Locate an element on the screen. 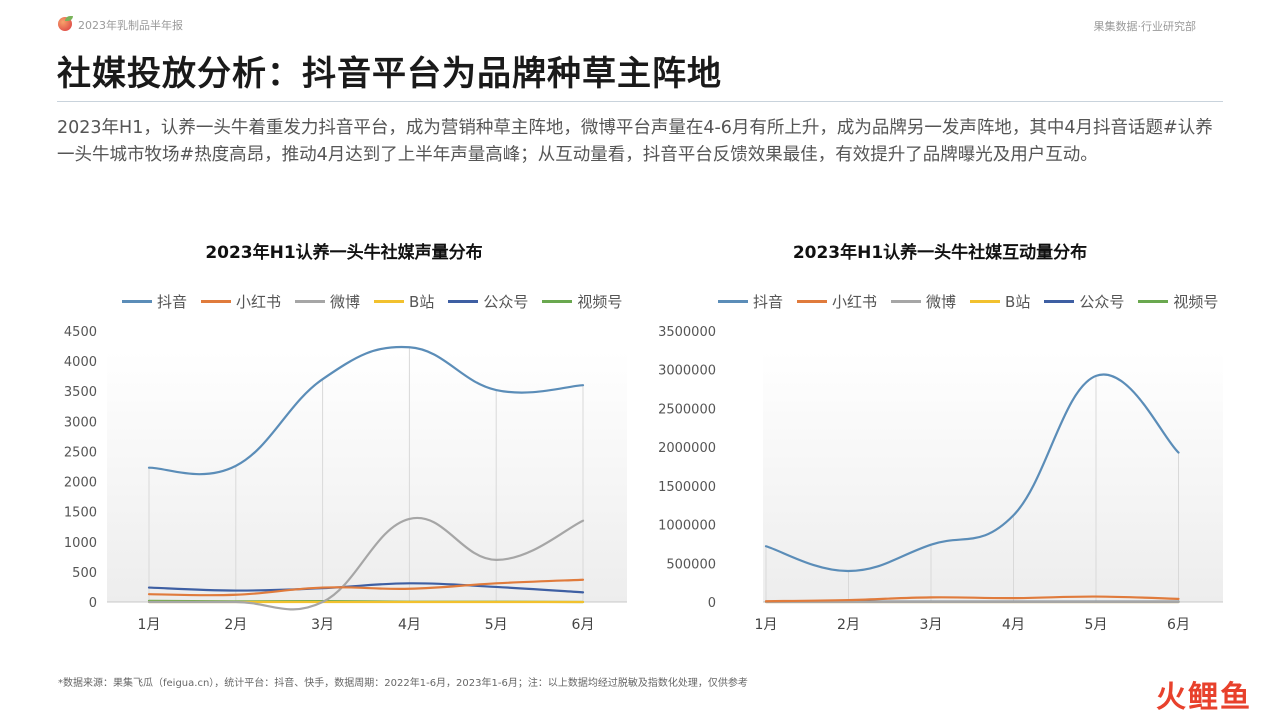 The width and height of the screenshot is (1280, 720). brand-logo-leaf-icon is located at coordinates (69, 18).